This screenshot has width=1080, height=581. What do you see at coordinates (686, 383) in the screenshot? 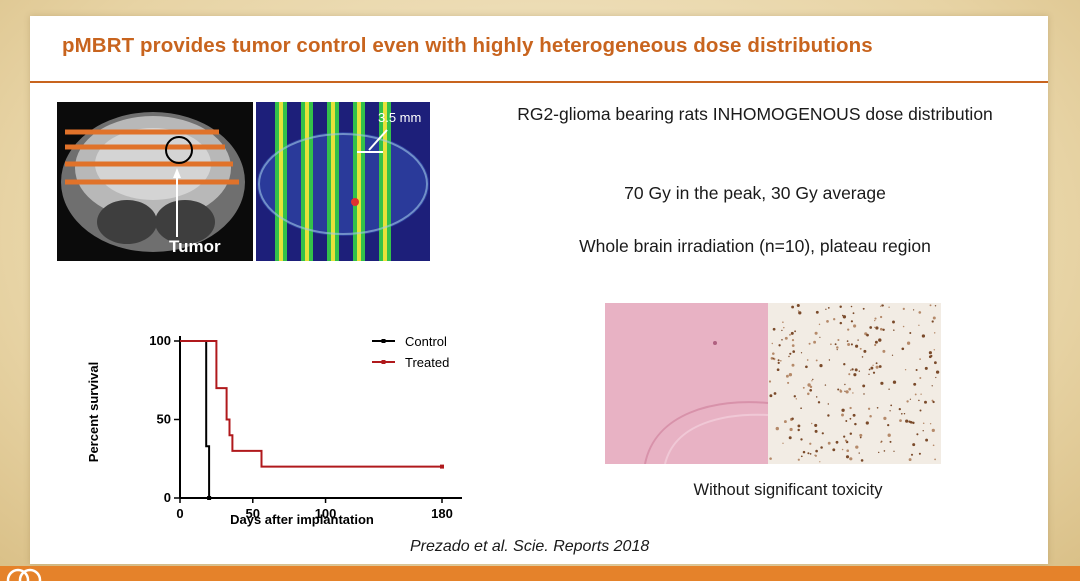
I see `he-stain-panel` at bounding box center [686, 383].